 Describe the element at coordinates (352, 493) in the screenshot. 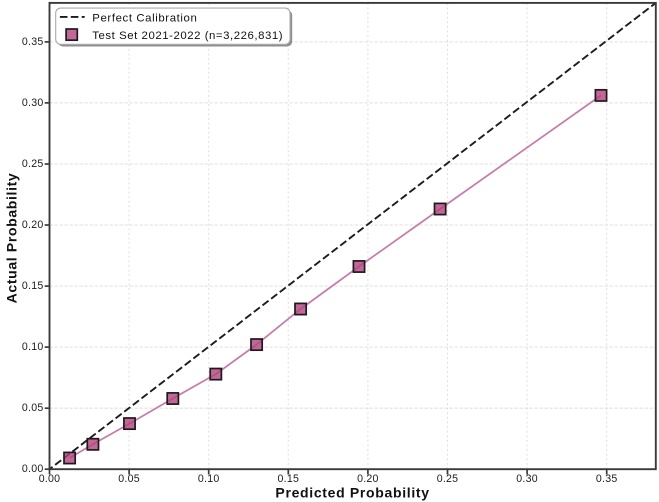

I see `svg-text: Predicted Probability` at that location.